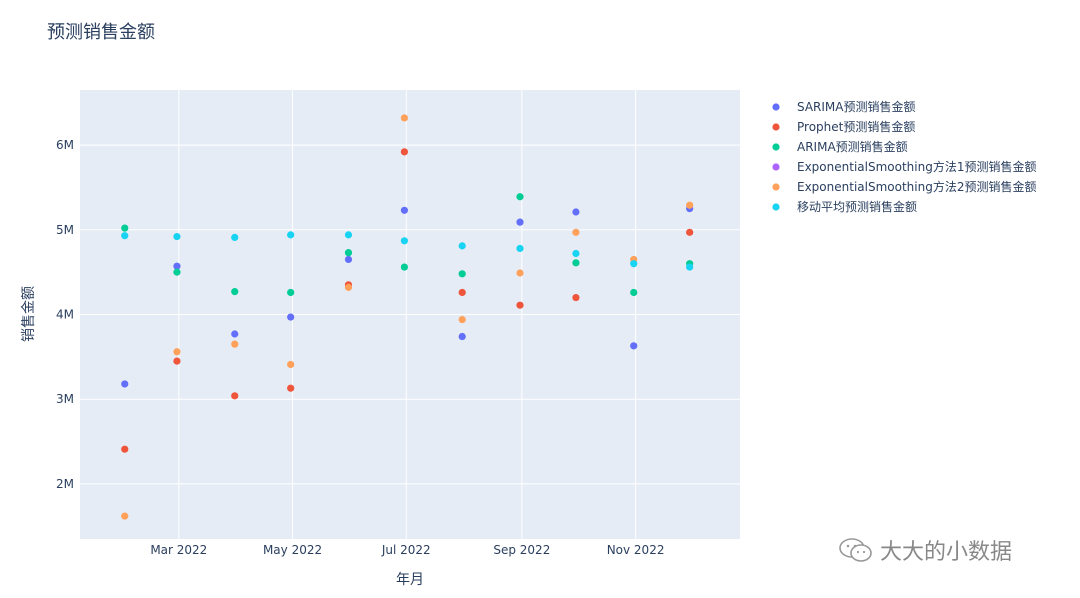 This screenshot has width=1080, height=598. Describe the element at coordinates (856, 126) in the screenshot. I see `legend-label: Prophet预测销售金额` at that location.